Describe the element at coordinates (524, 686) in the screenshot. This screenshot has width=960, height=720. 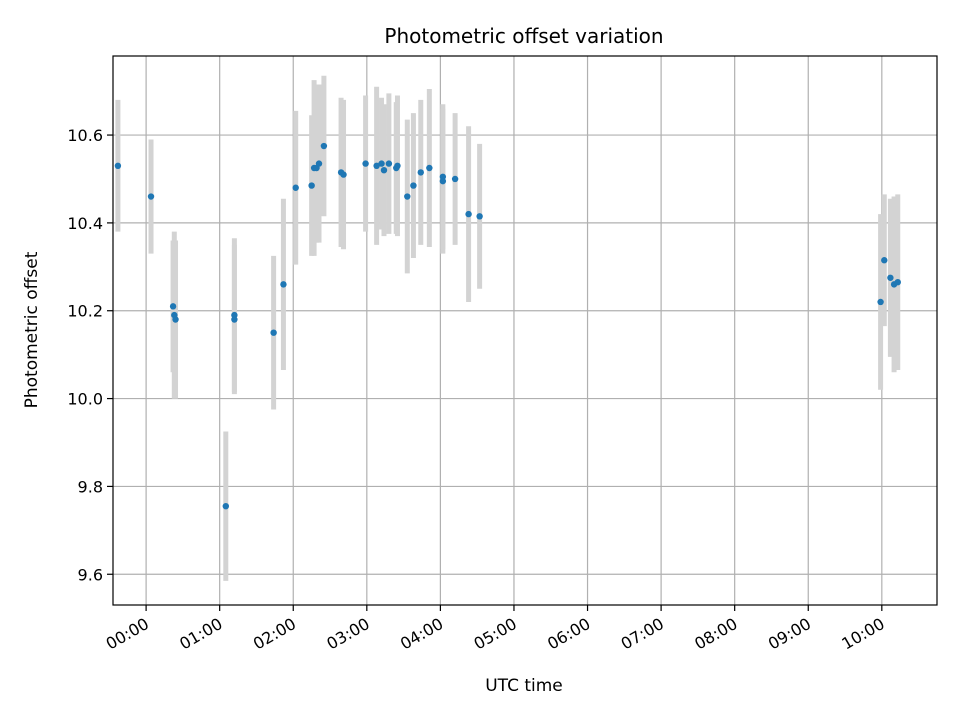
I see `x-axis-title: UTC time` at that location.